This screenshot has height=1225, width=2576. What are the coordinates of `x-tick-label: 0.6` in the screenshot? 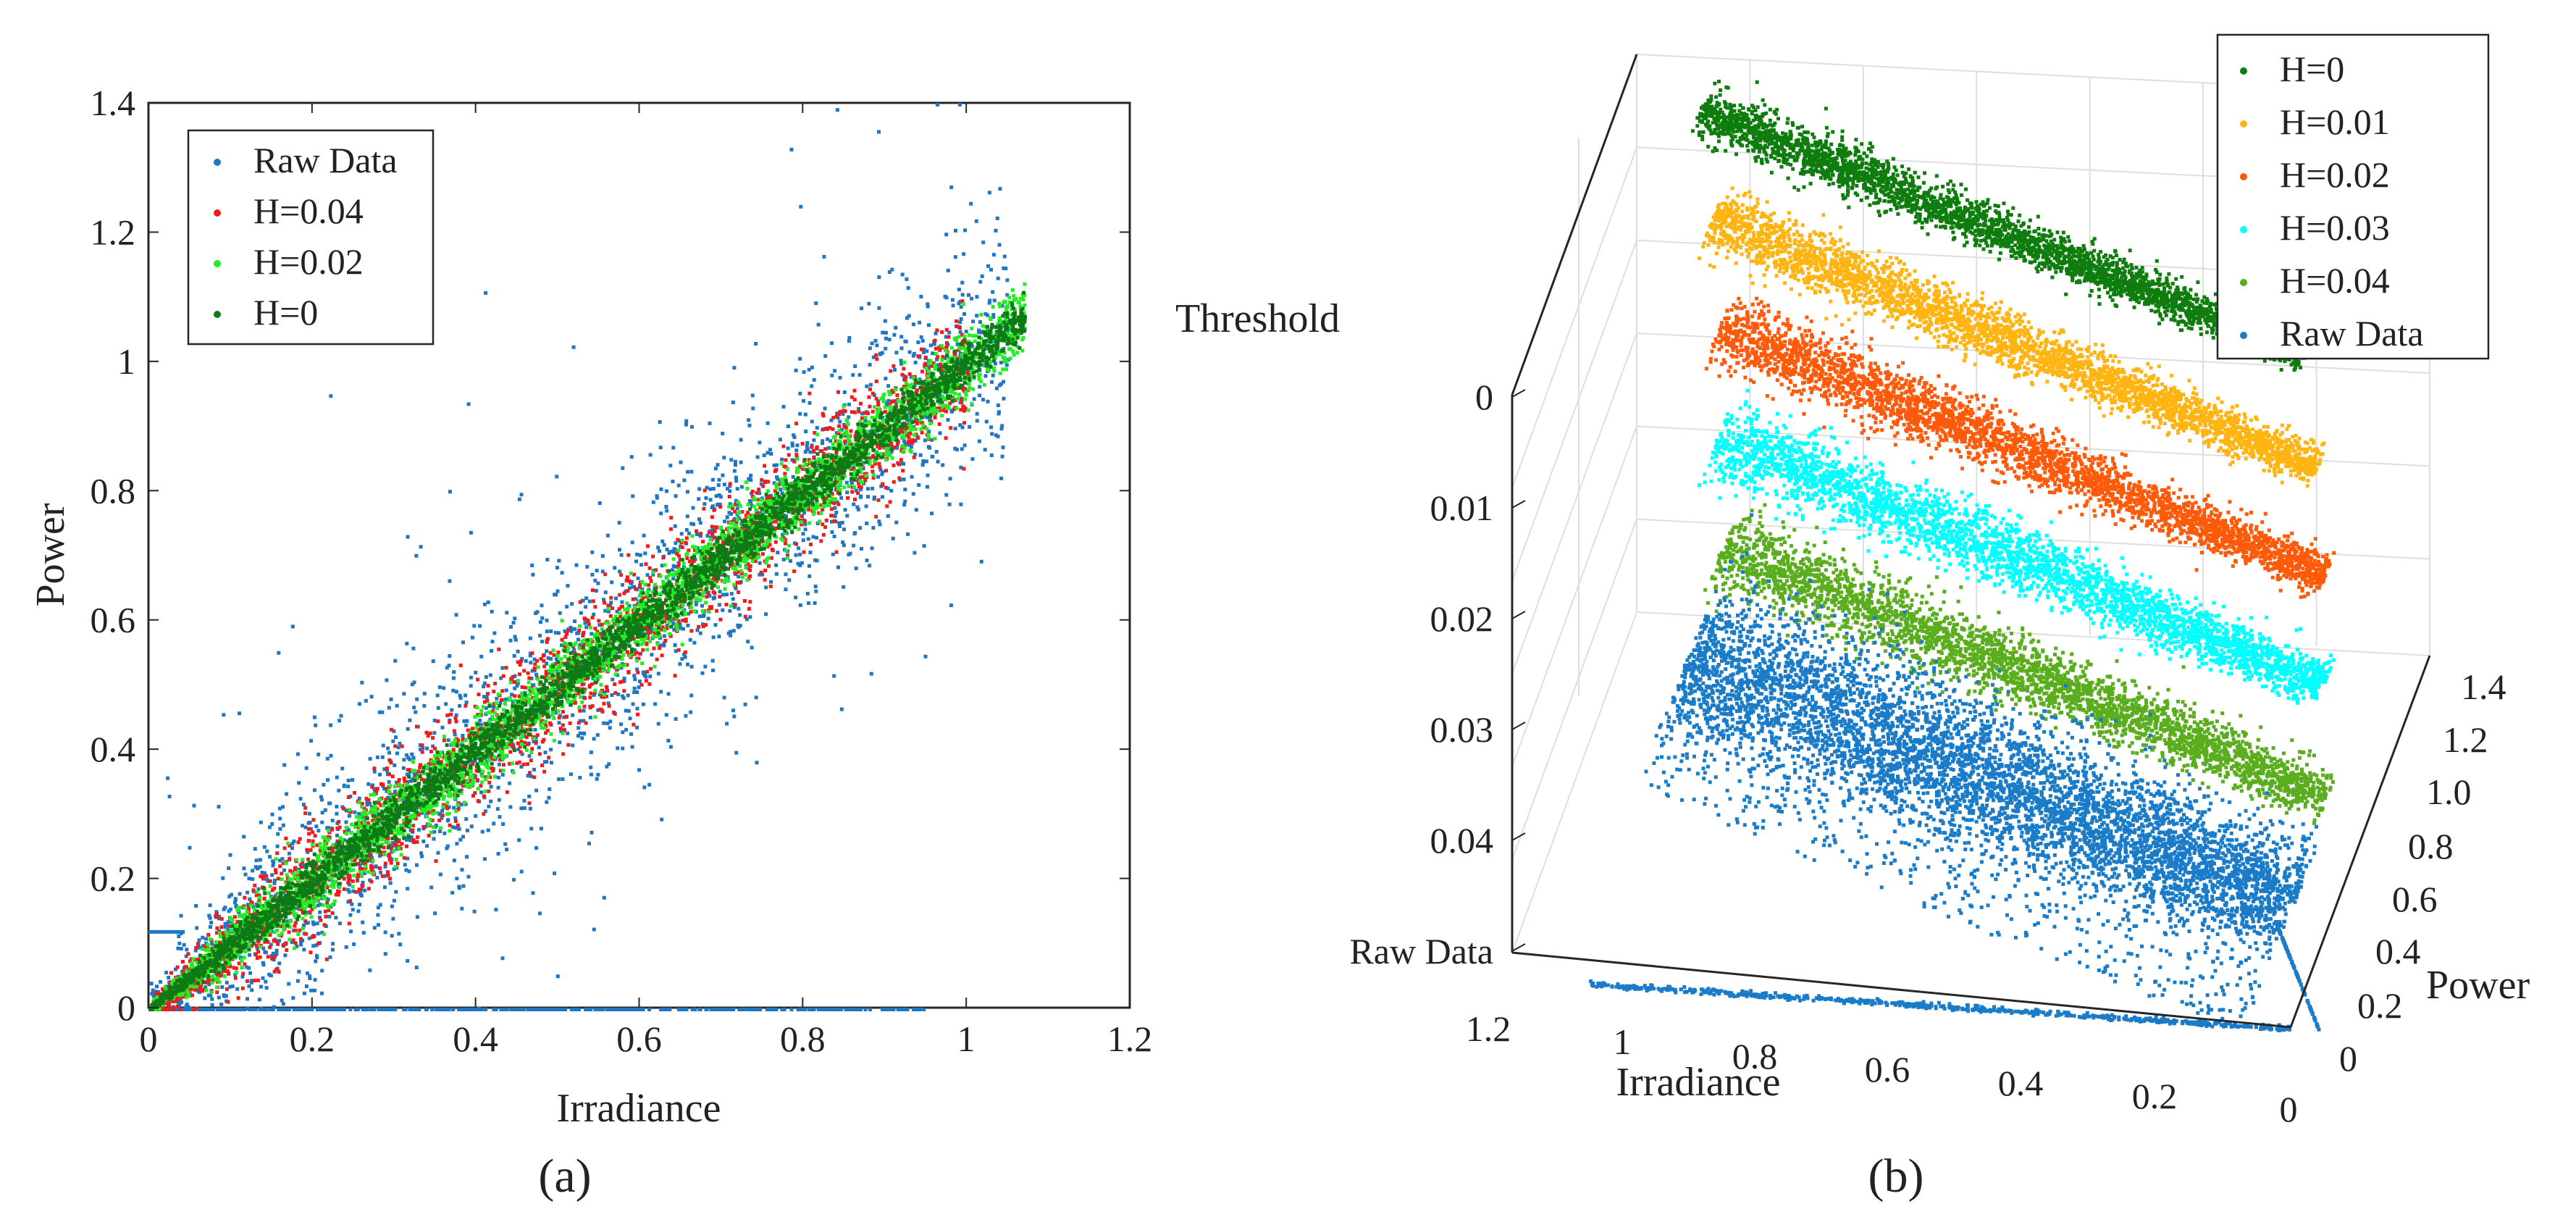 It's located at (639, 1039).